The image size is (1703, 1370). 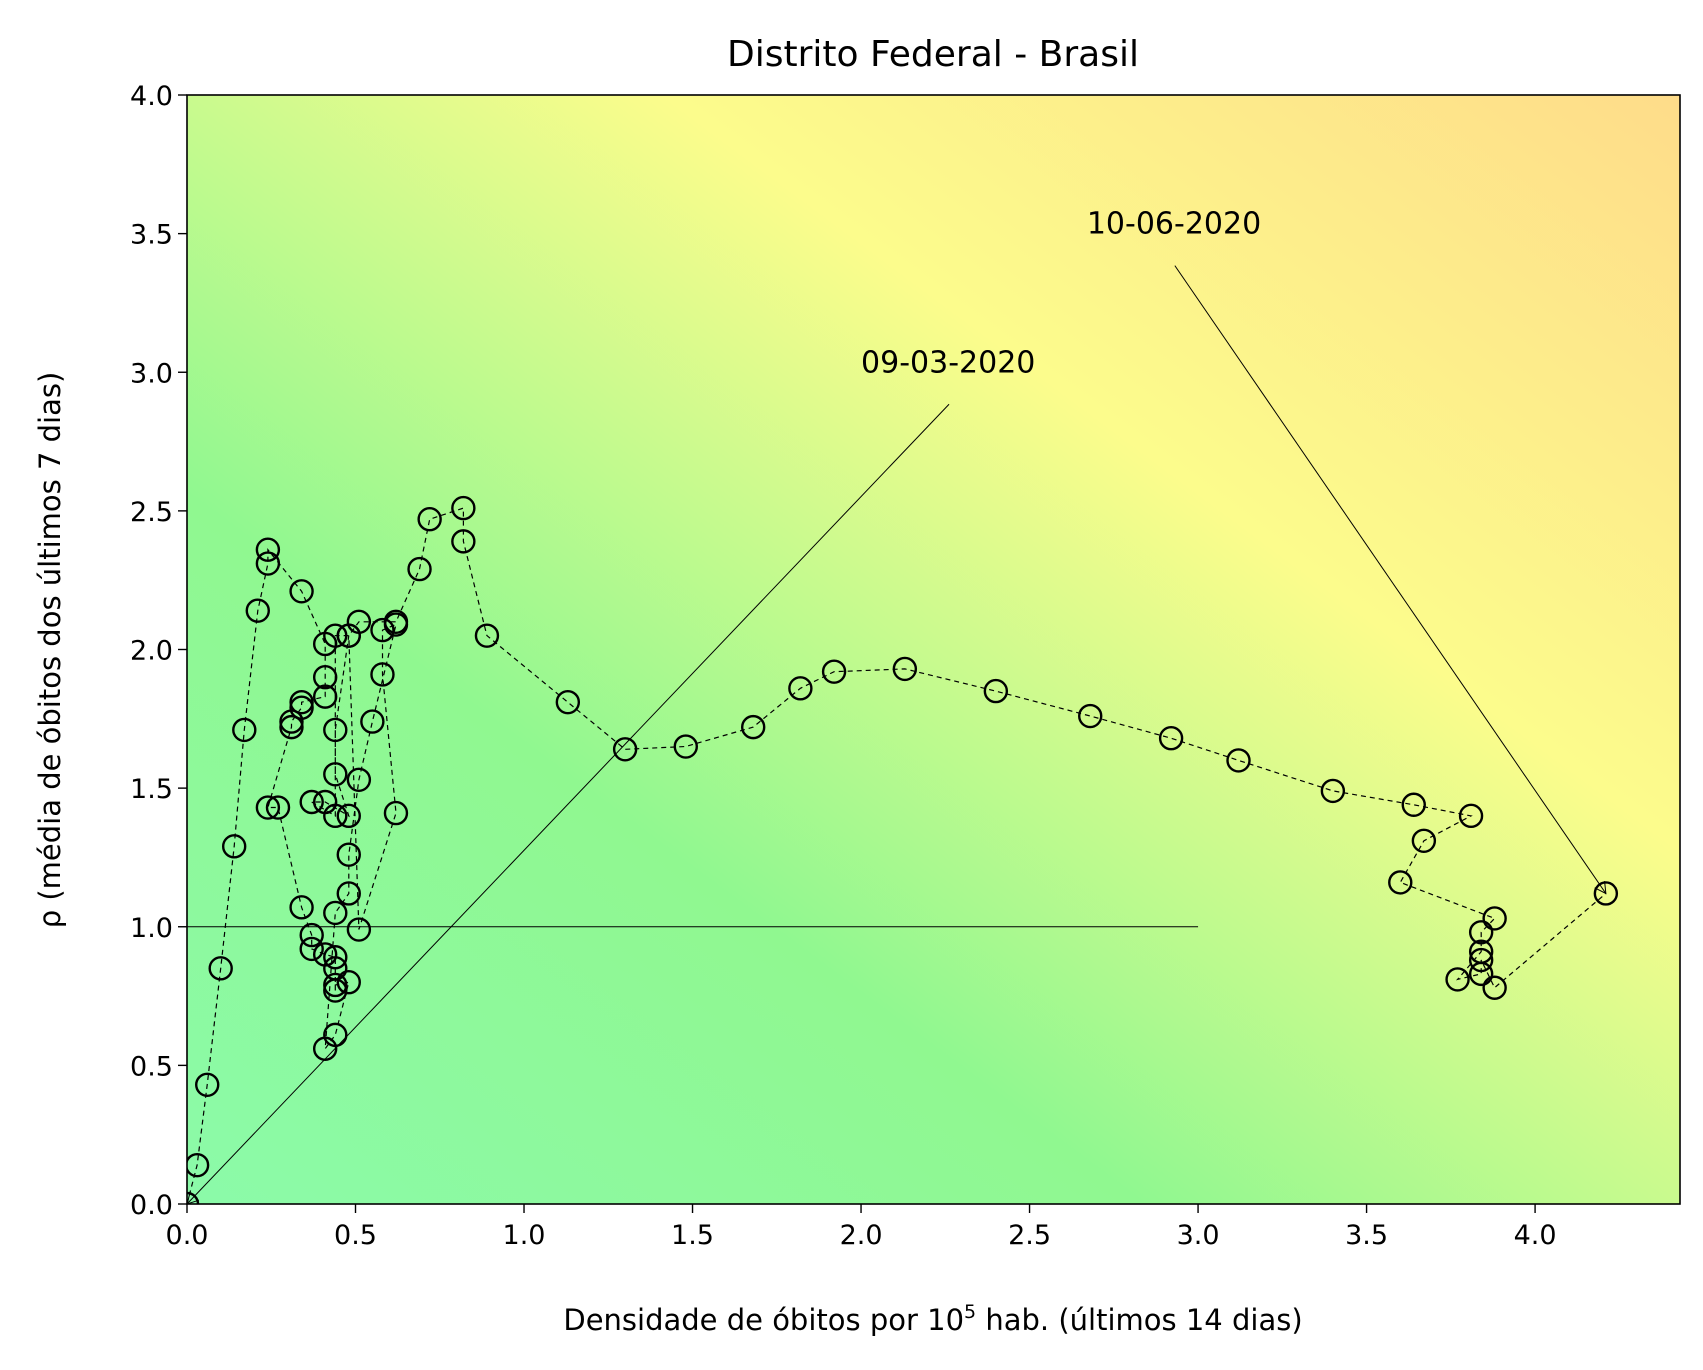 I want to click on annotation-arrow, so click(x=1390, y=580).